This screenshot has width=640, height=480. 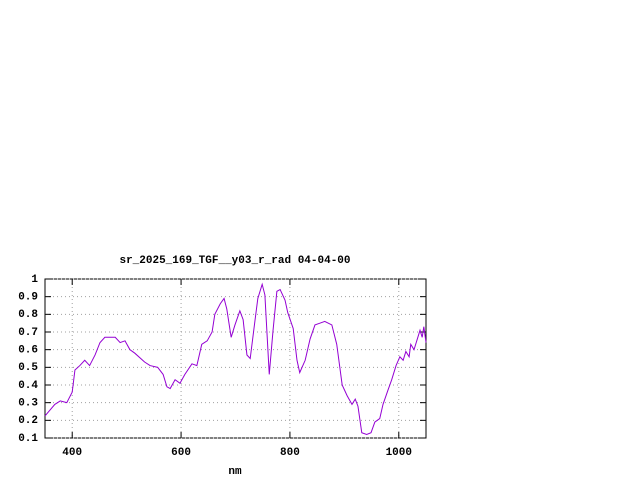 What do you see at coordinates (28, 404) in the screenshot?
I see `y-tick-label: 0.3` at bounding box center [28, 404].